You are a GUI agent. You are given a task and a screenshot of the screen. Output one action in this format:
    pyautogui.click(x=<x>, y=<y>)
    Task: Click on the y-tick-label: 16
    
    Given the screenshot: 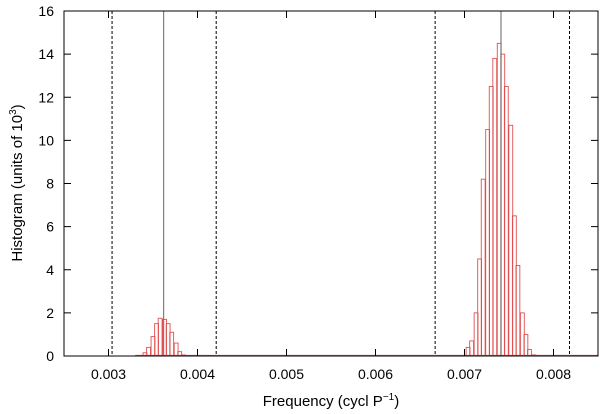 What is the action you would take?
    pyautogui.click(x=46, y=11)
    